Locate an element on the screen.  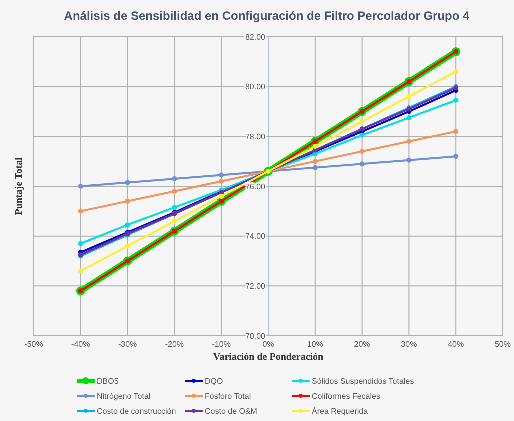
x-tick-label: 40% is located at coordinates (456, 344).